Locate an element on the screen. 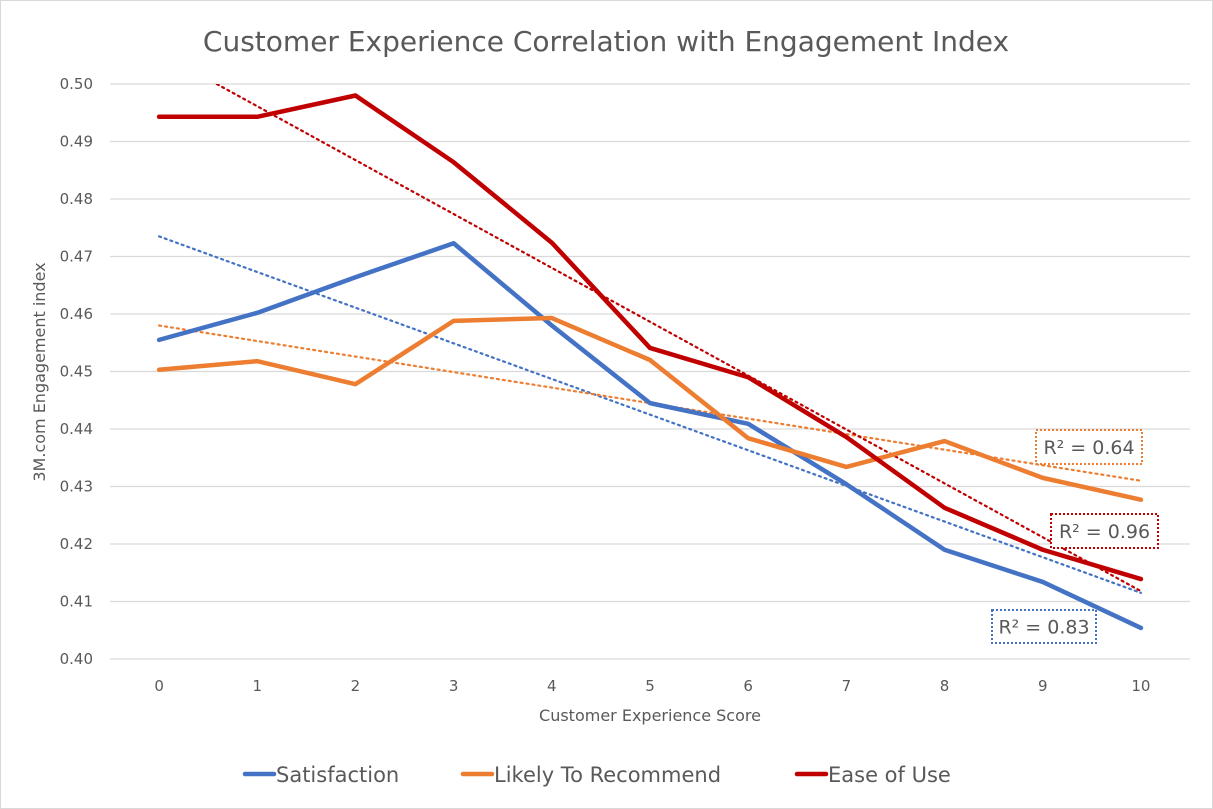 This screenshot has width=1213, height=809. legend-label: Satisfaction is located at coordinates (337, 775).